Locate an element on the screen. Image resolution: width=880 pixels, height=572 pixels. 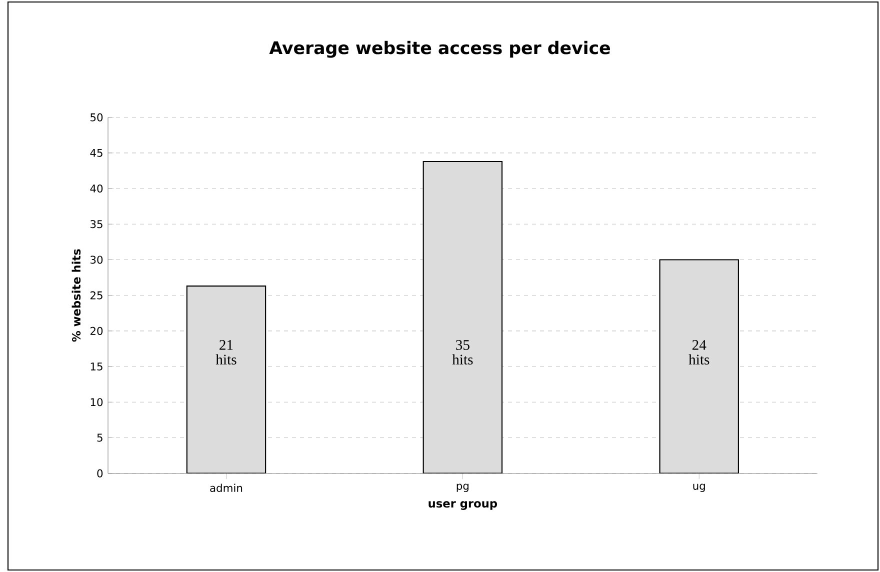
y-tick-label: 45 is located at coordinates (96, 152).